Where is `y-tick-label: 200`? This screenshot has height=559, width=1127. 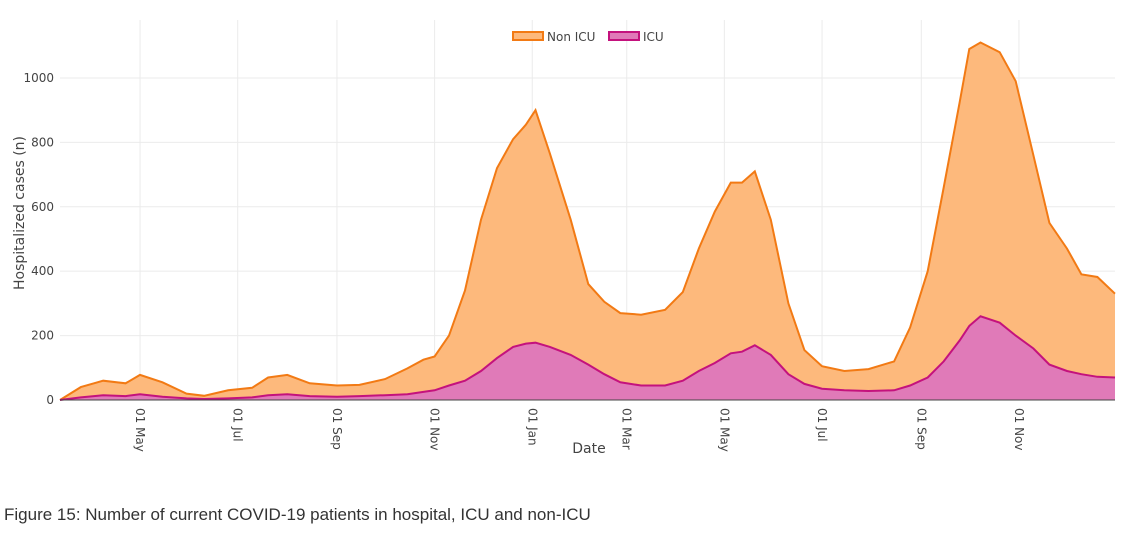
y-tick-label: 200 is located at coordinates (42, 336).